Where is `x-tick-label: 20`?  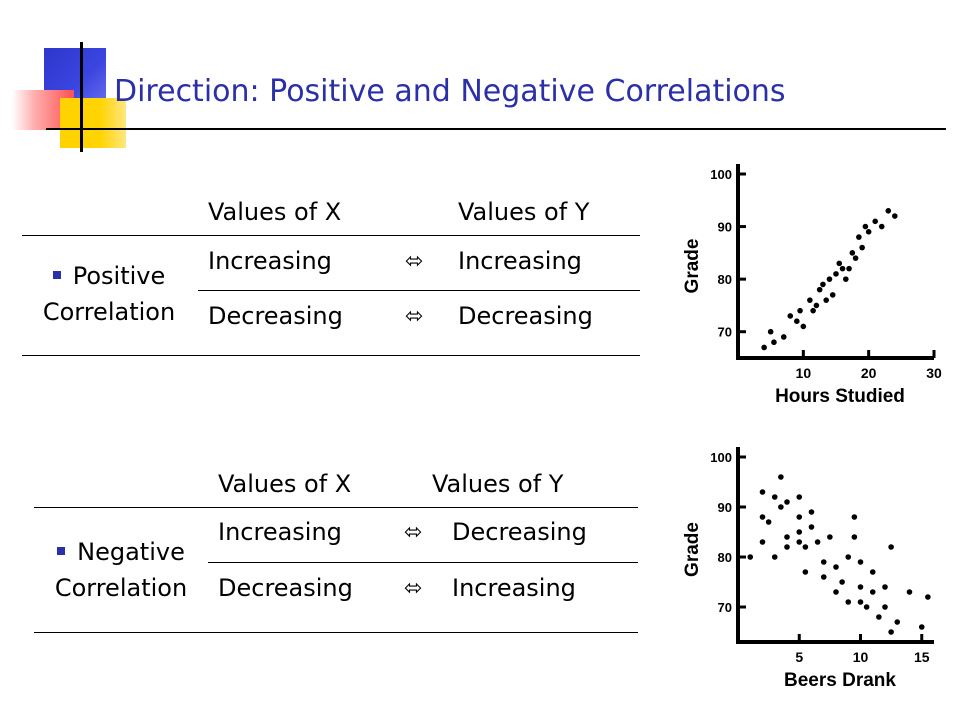 x-tick-label: 20 is located at coordinates (869, 373).